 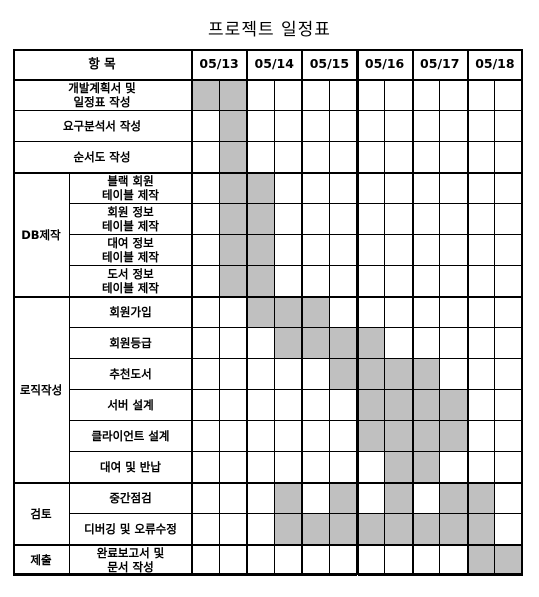 What do you see at coordinates (131, 560) in the screenshot?
I see `task-label: 완료보고서 및 문서 작성` at bounding box center [131, 560].